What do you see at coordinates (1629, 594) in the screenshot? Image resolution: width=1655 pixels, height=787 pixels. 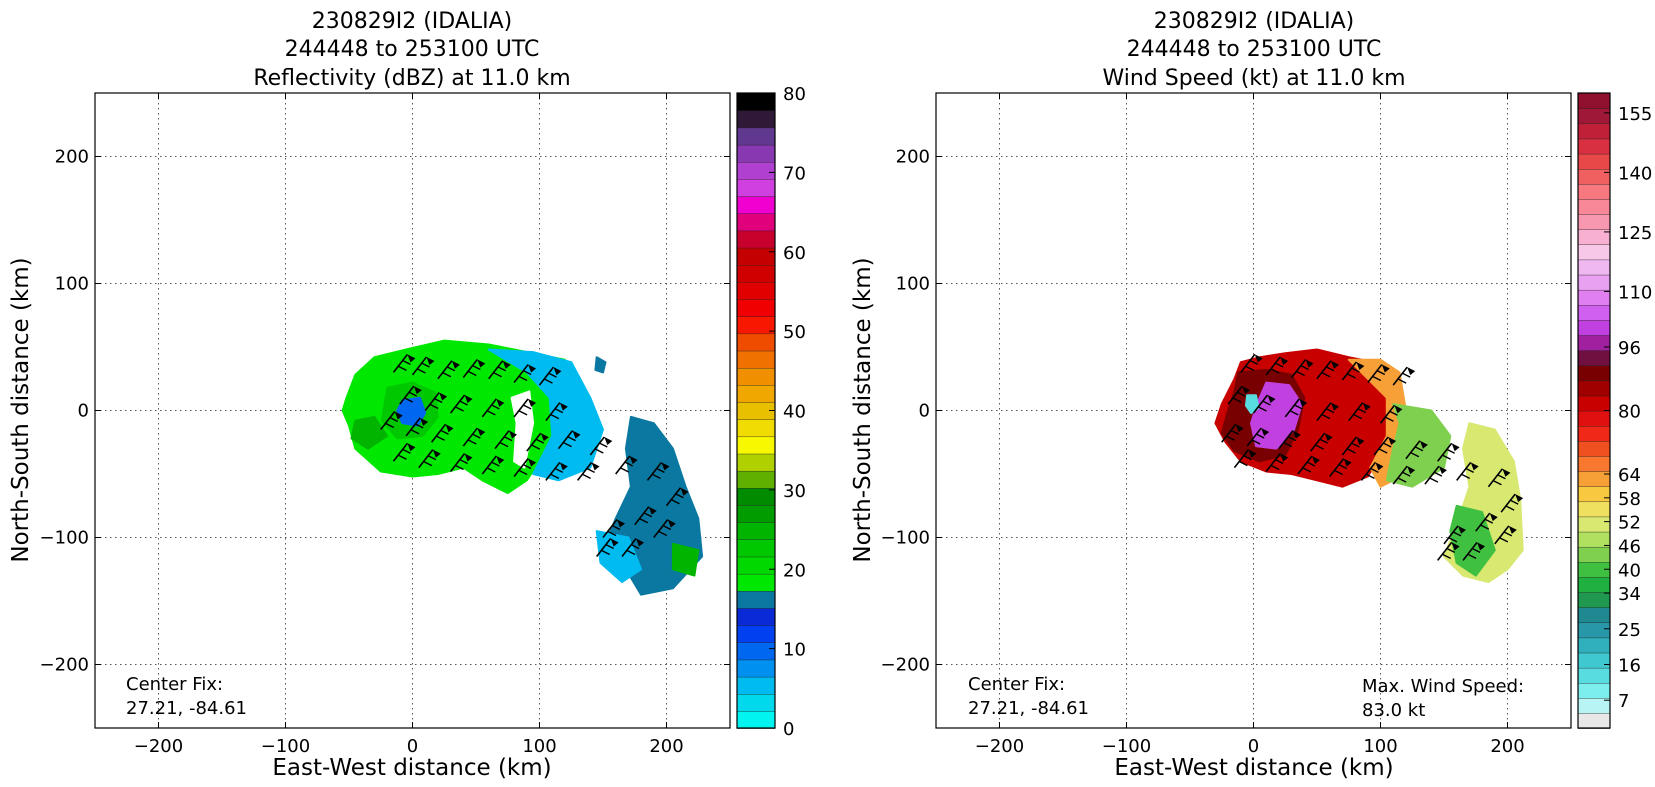 I see `right-colorbar-tick-label: 34` at bounding box center [1629, 594].